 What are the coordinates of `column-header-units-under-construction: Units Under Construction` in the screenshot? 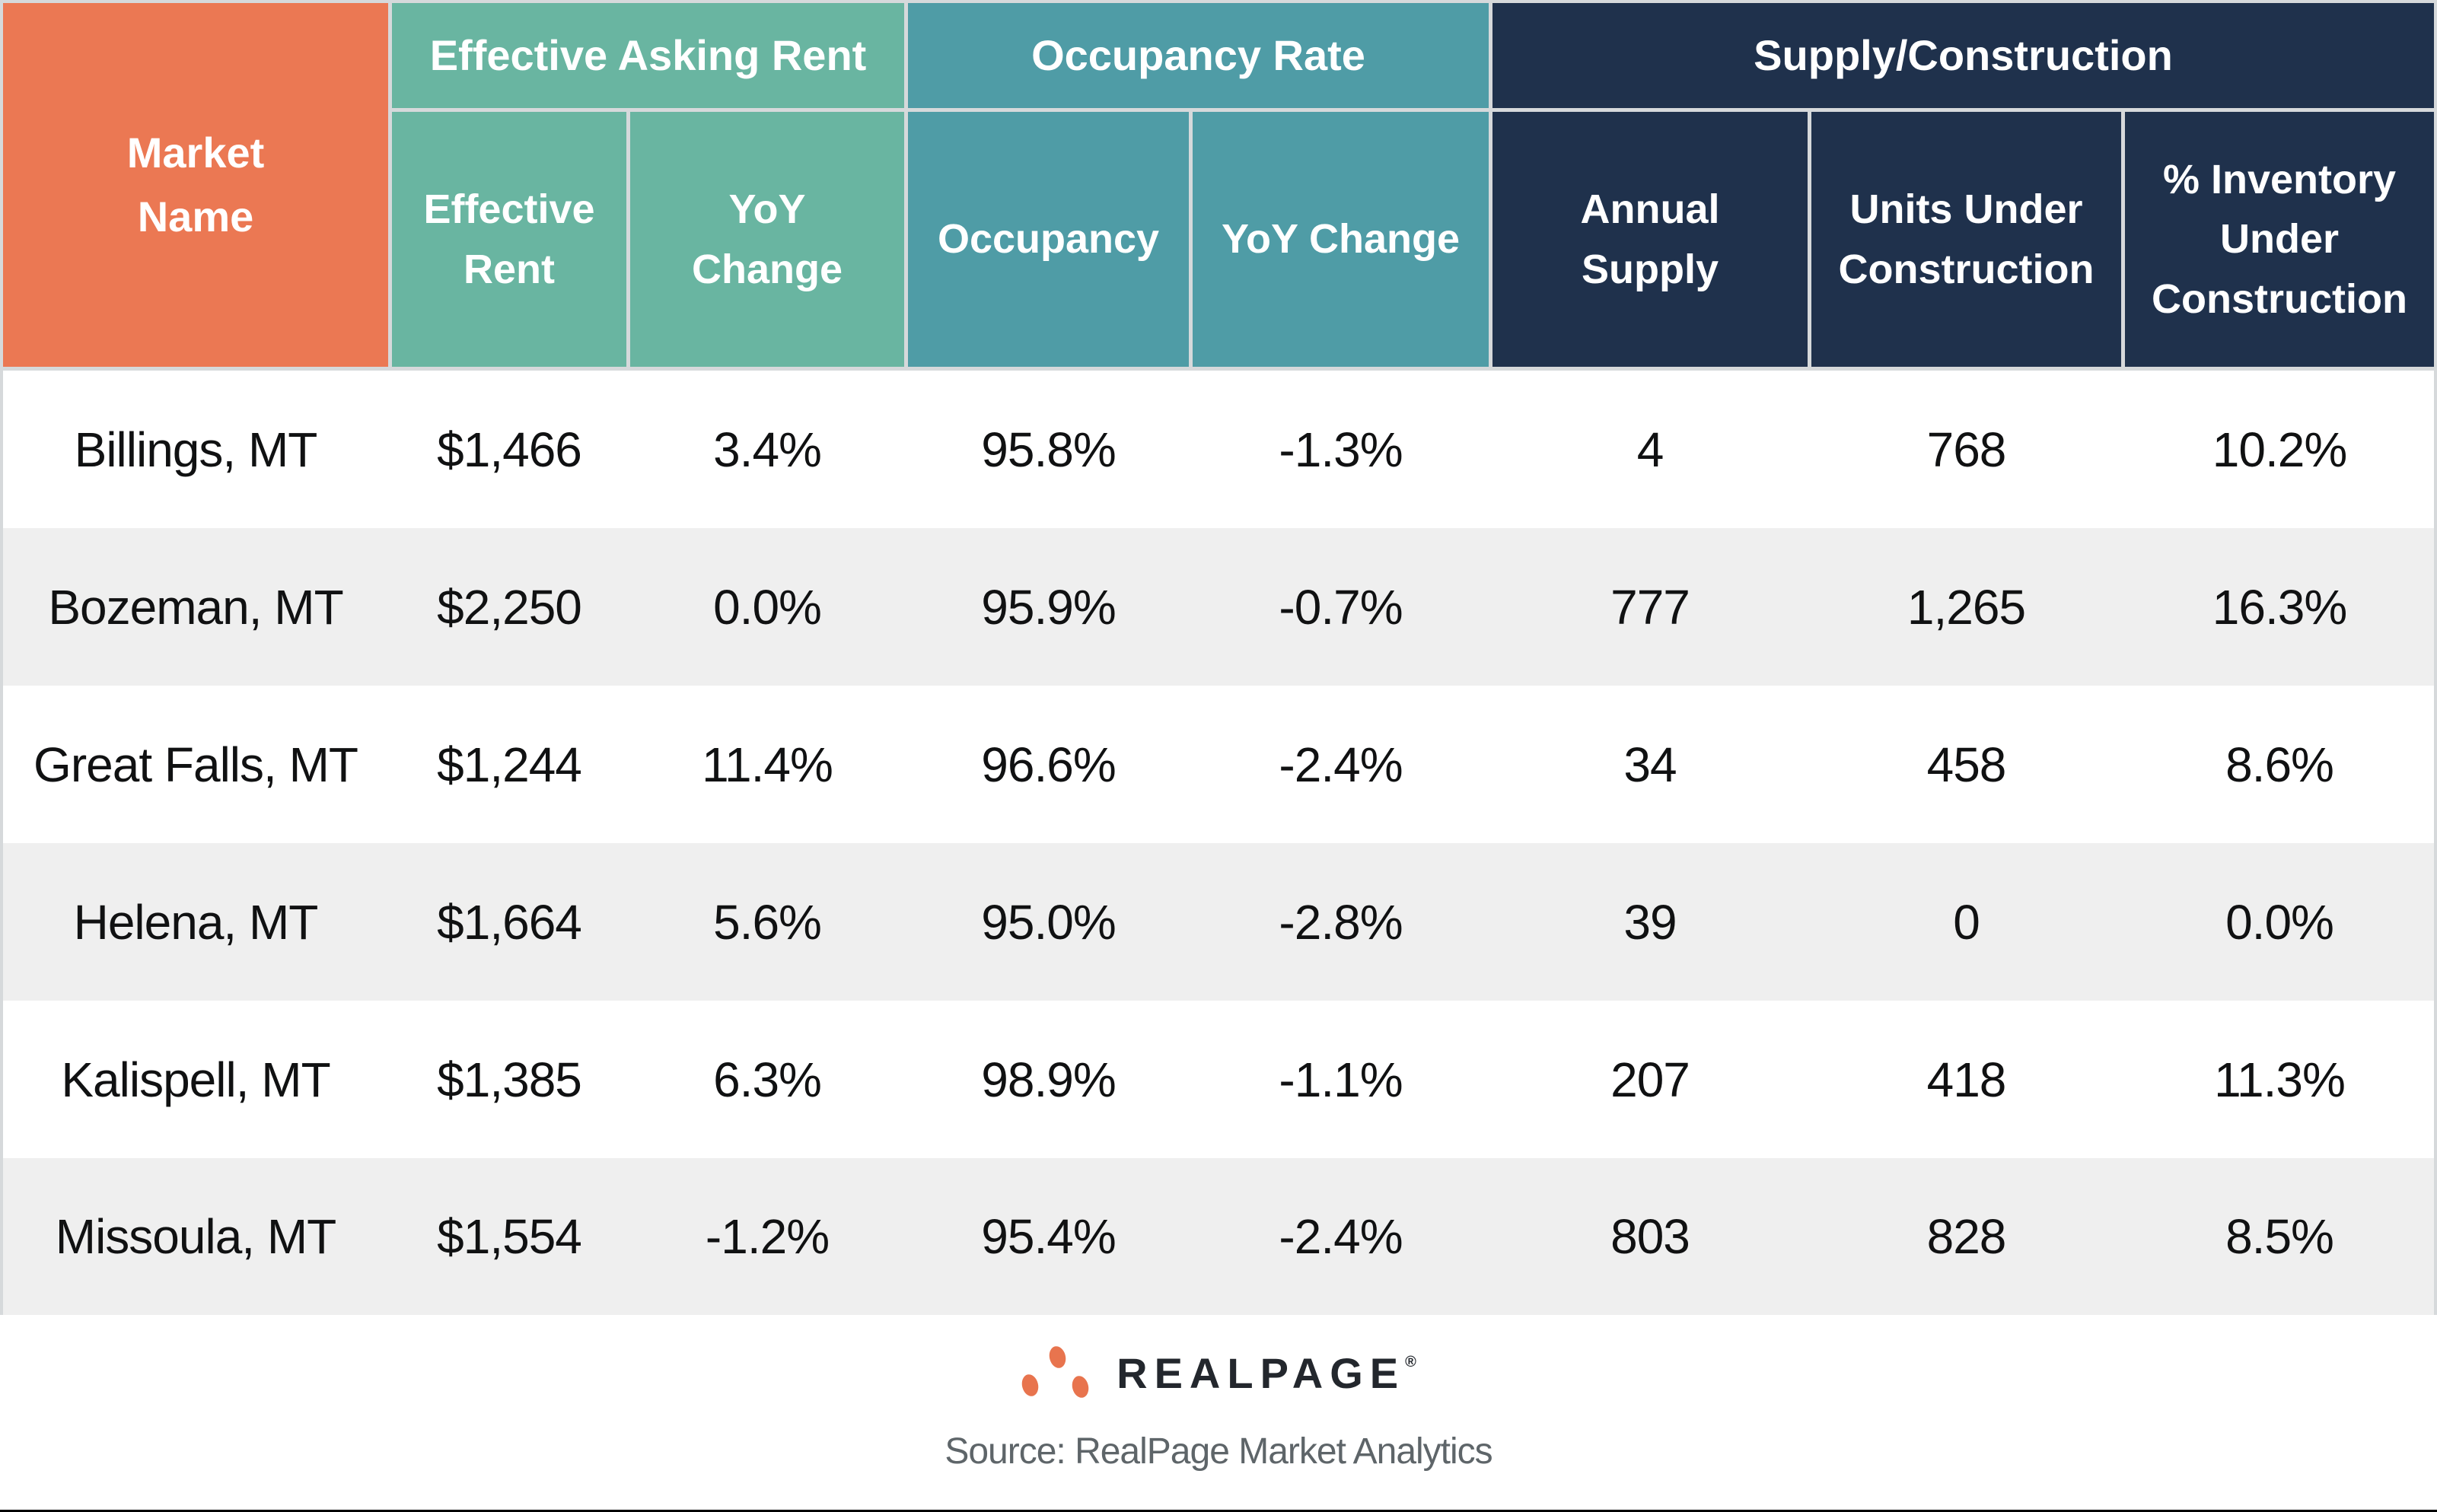 It's located at (1966, 239).